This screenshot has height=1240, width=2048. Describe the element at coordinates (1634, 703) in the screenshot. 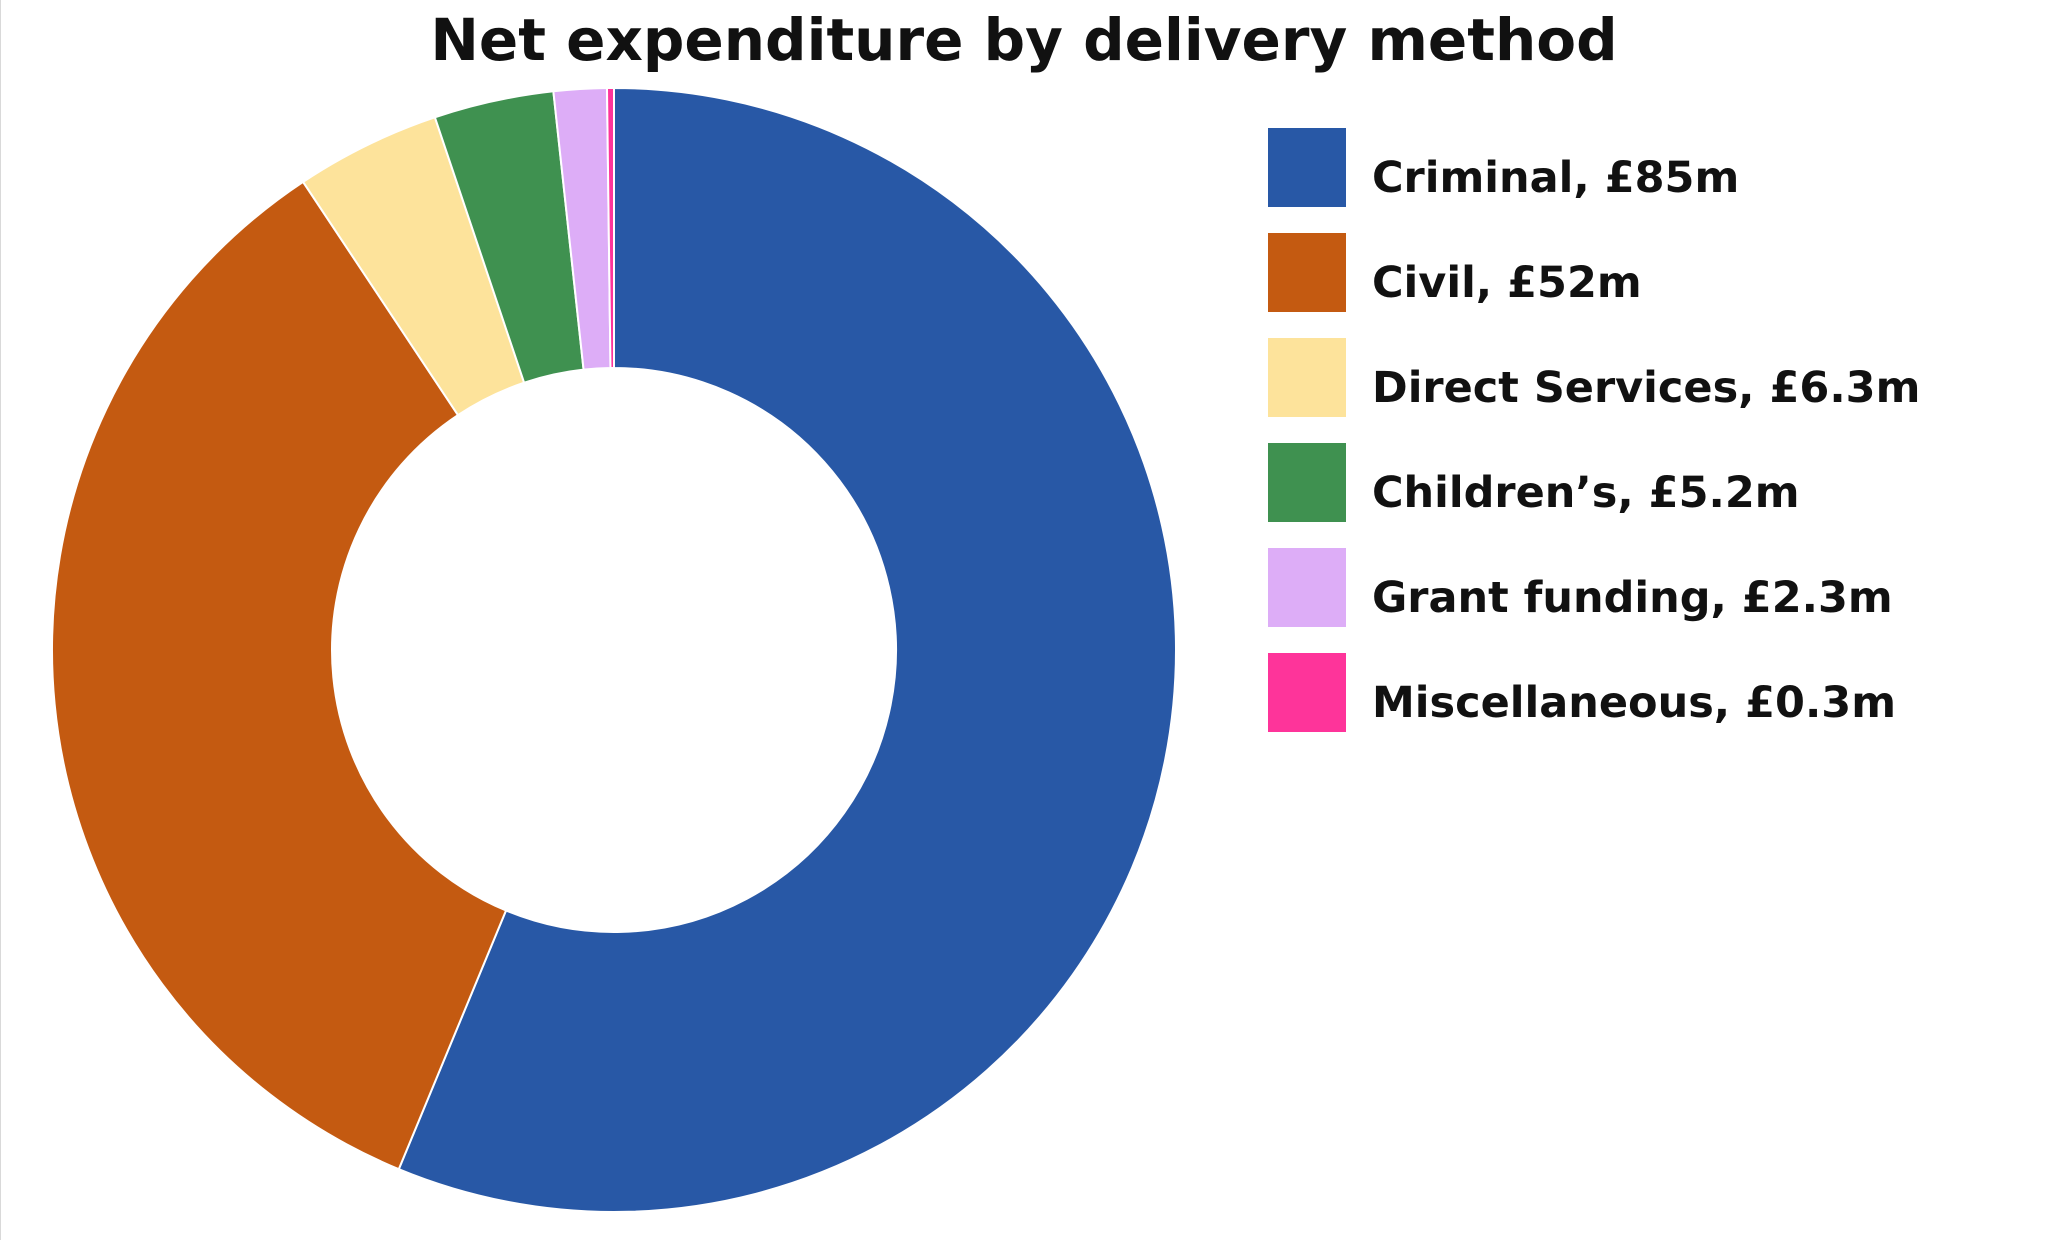

I see `legend-label: Miscellaneous, £0.3m` at that location.